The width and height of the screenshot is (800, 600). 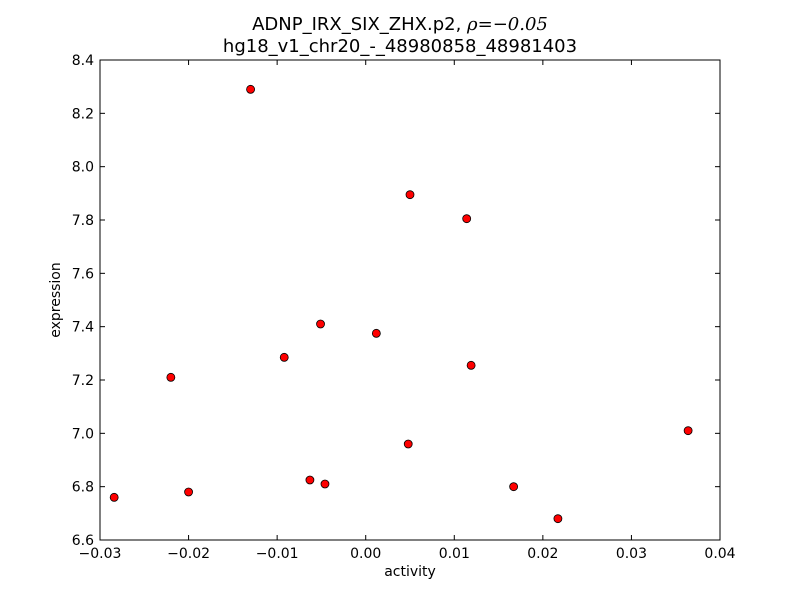 I want to click on y-tick-label: 6.8, so click(x=83, y=488).